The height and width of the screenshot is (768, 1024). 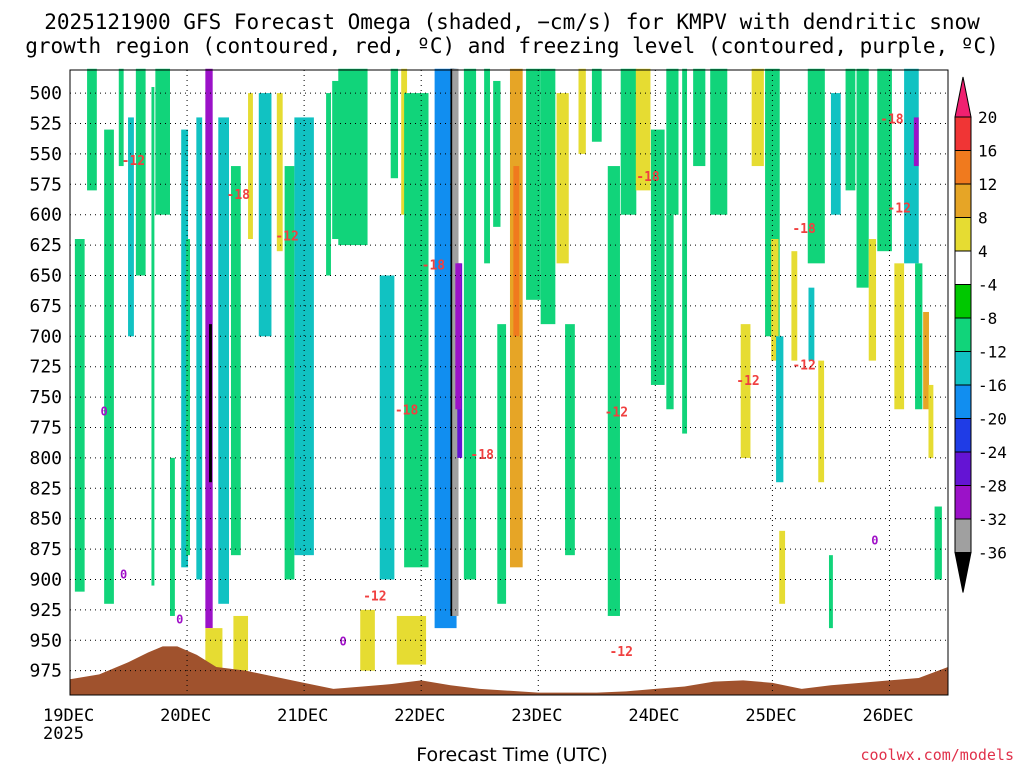 What do you see at coordinates (648, 177) in the screenshot?
I see `dgz-contour-label-9: -18` at bounding box center [648, 177].